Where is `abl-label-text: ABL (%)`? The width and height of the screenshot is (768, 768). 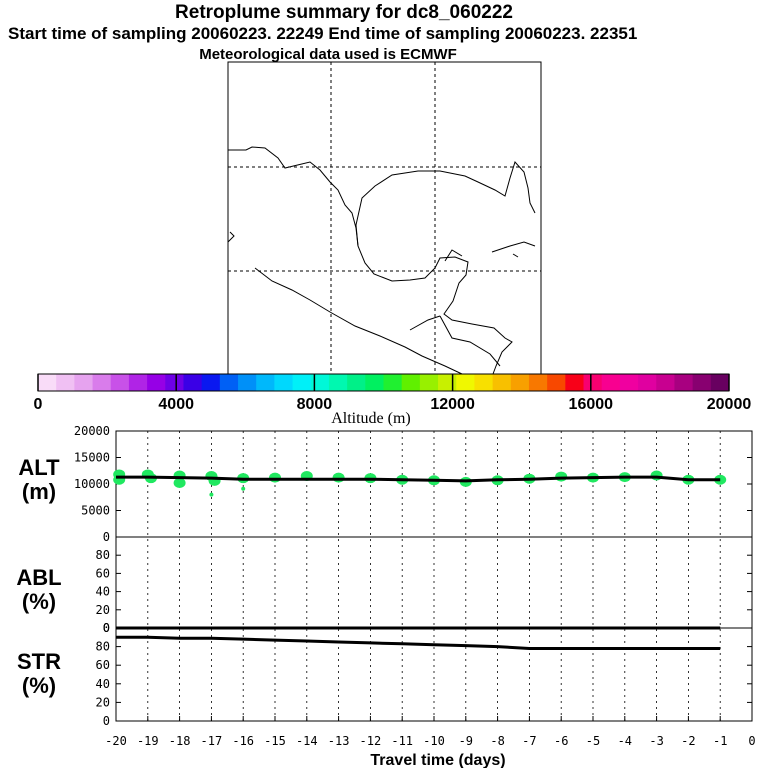 abl-label-text: ABL (%) is located at coordinates (39, 589).